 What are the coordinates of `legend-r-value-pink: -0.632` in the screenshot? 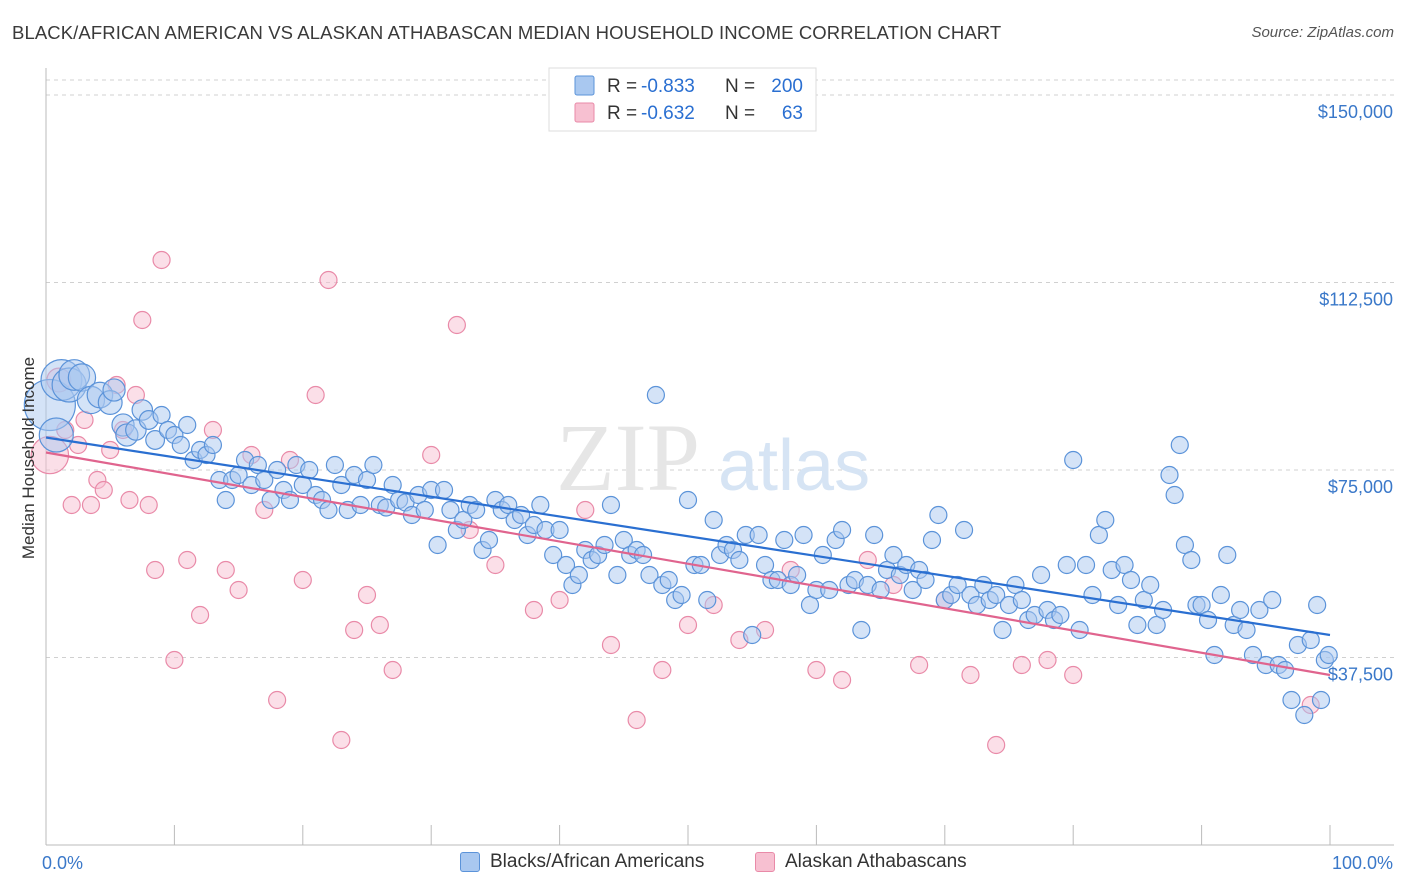 It's located at (668, 113).